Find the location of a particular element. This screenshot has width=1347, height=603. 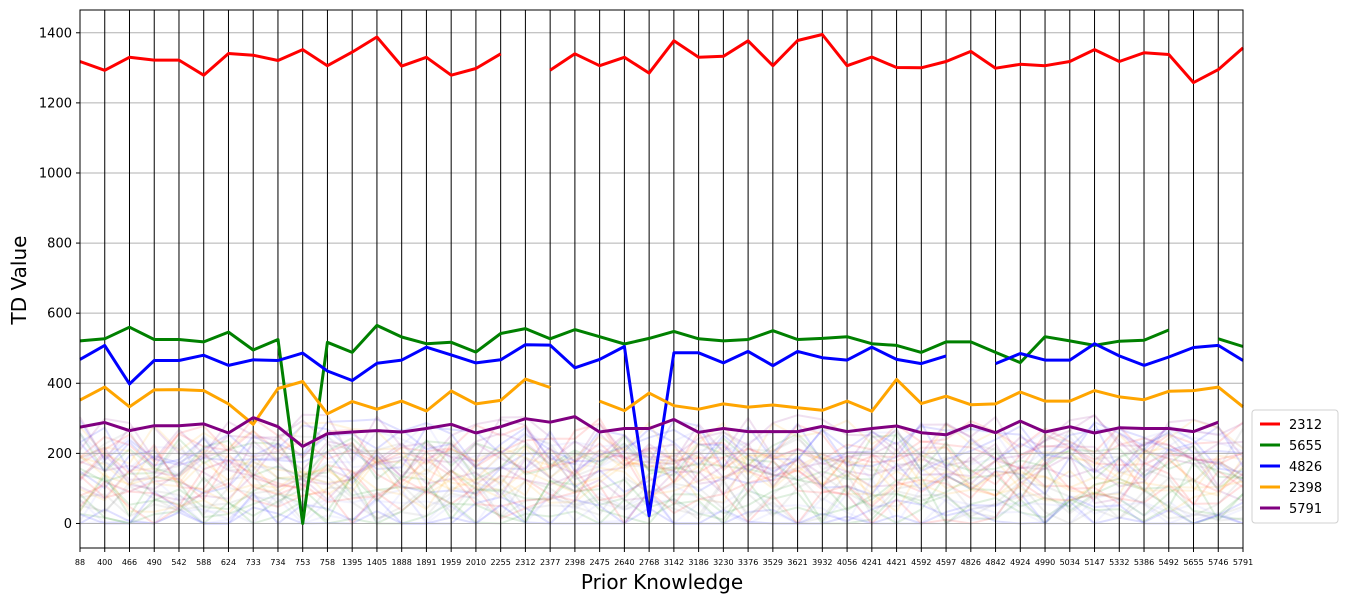

legend-box is located at coordinates (1295, 466).